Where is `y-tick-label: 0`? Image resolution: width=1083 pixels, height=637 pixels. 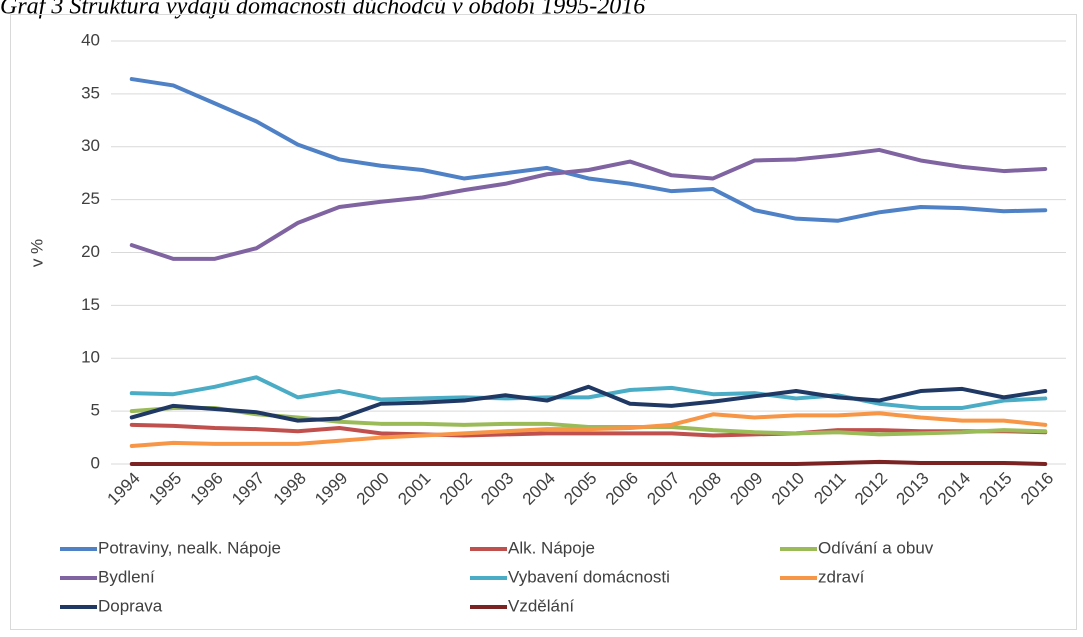 y-tick-label: 0 is located at coordinates (95, 462).